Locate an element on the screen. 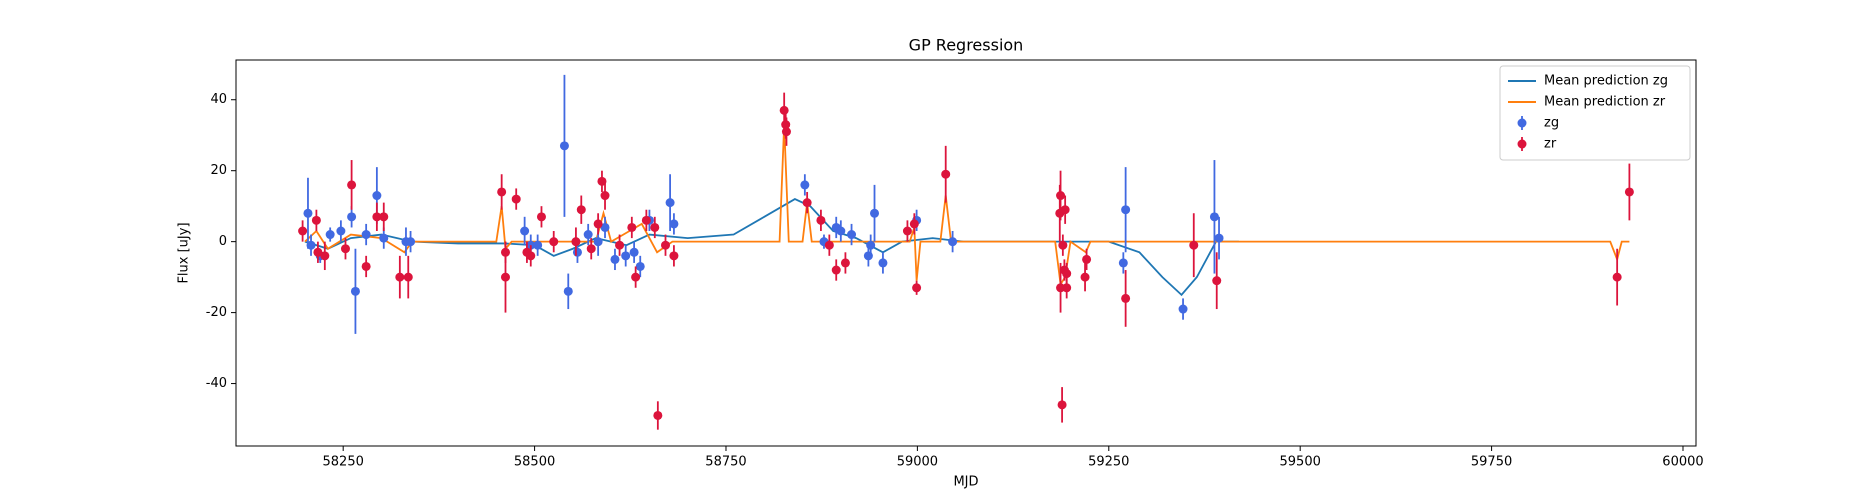  legend-label: zg is located at coordinates (1551, 123).